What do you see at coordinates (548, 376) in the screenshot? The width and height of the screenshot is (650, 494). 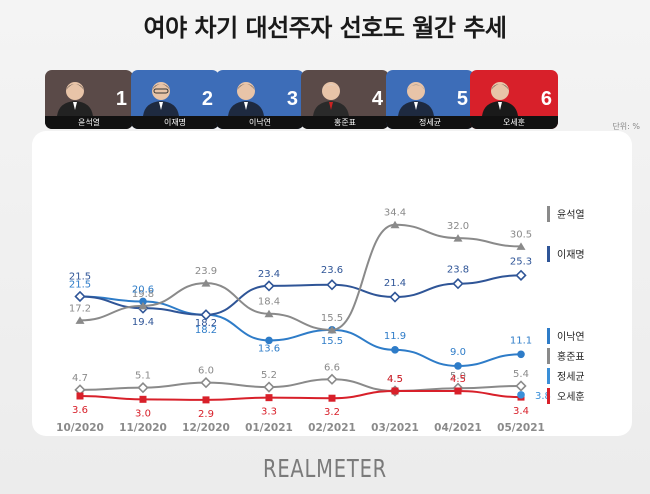 I see `legend-swatch-정세균` at bounding box center [548, 376].